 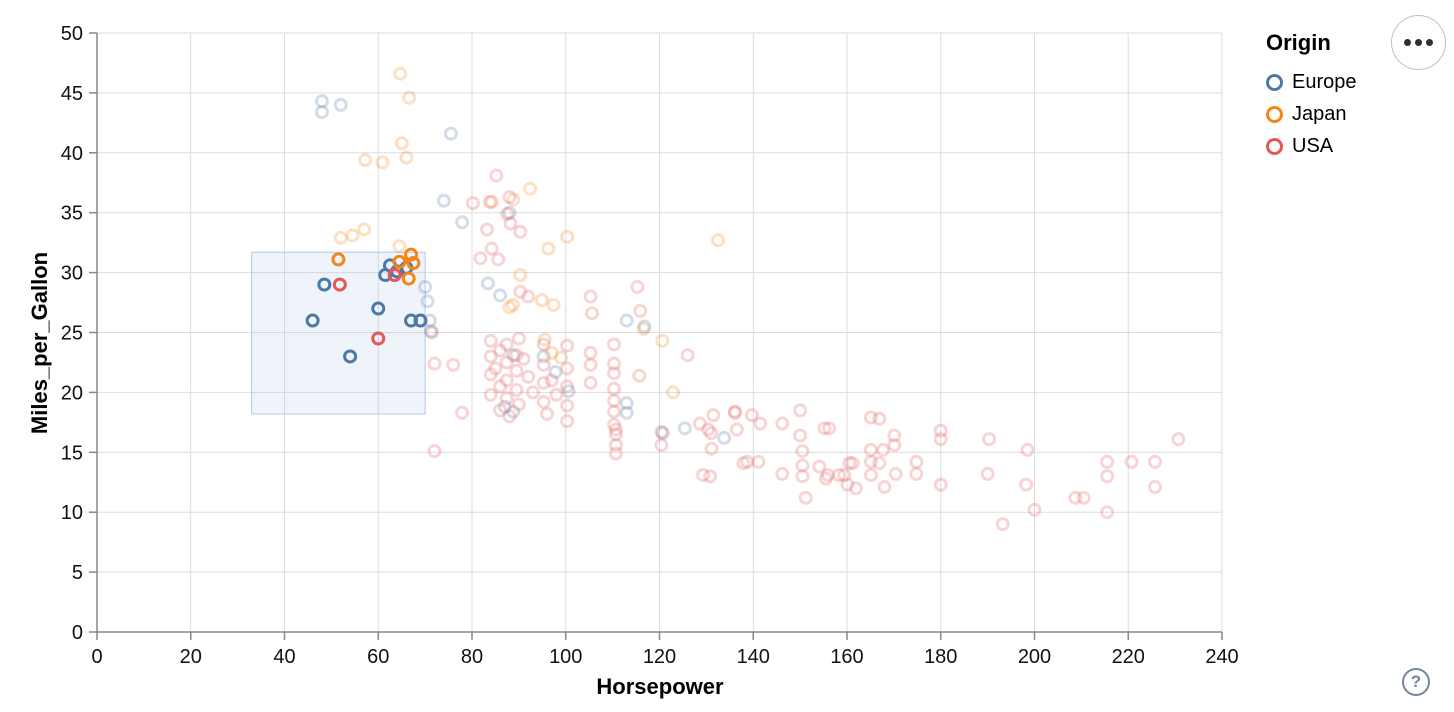 I want to click on options-menu-button, so click(x=1418, y=42).